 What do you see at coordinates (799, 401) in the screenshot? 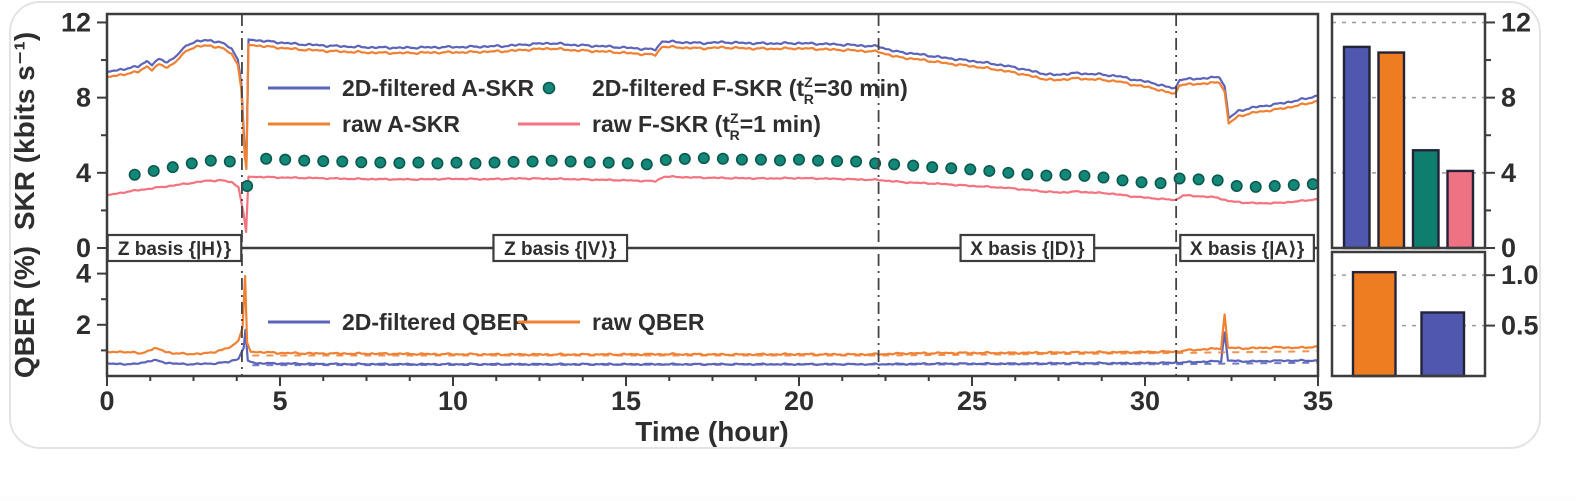
I see `x-tick-label: 20` at bounding box center [799, 401].